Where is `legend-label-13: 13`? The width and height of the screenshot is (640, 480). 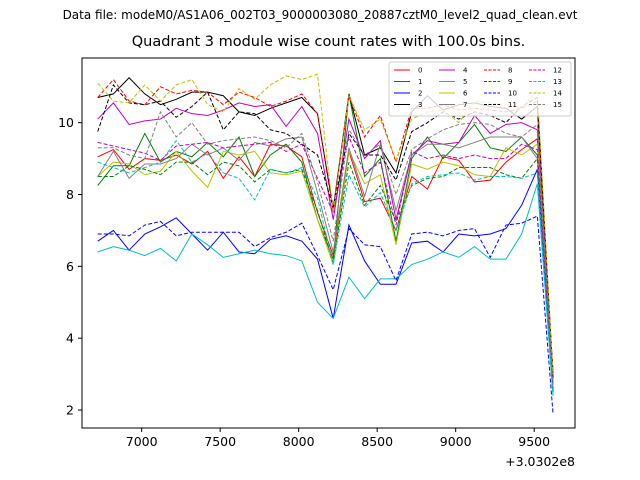
legend-label-13: 13 is located at coordinates (557, 82).